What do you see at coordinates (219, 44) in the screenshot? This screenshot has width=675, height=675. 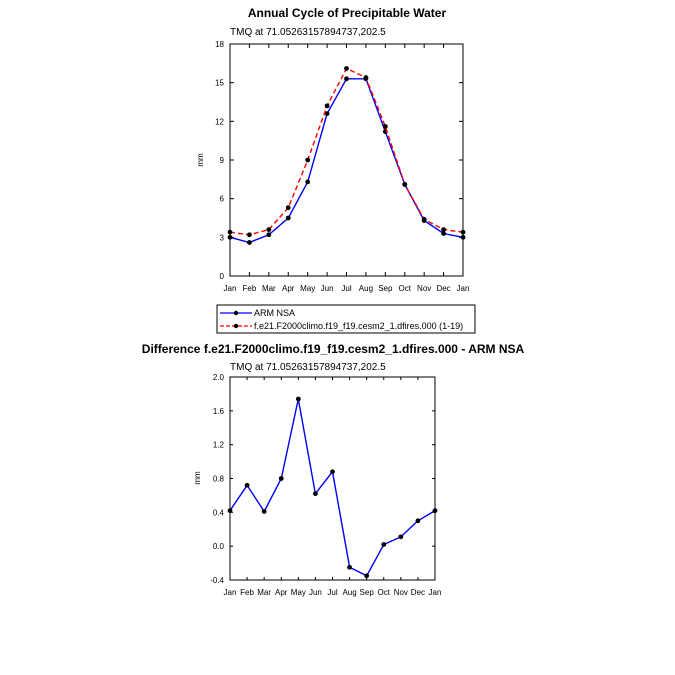 I see `y-tick-label: 18` at bounding box center [219, 44].